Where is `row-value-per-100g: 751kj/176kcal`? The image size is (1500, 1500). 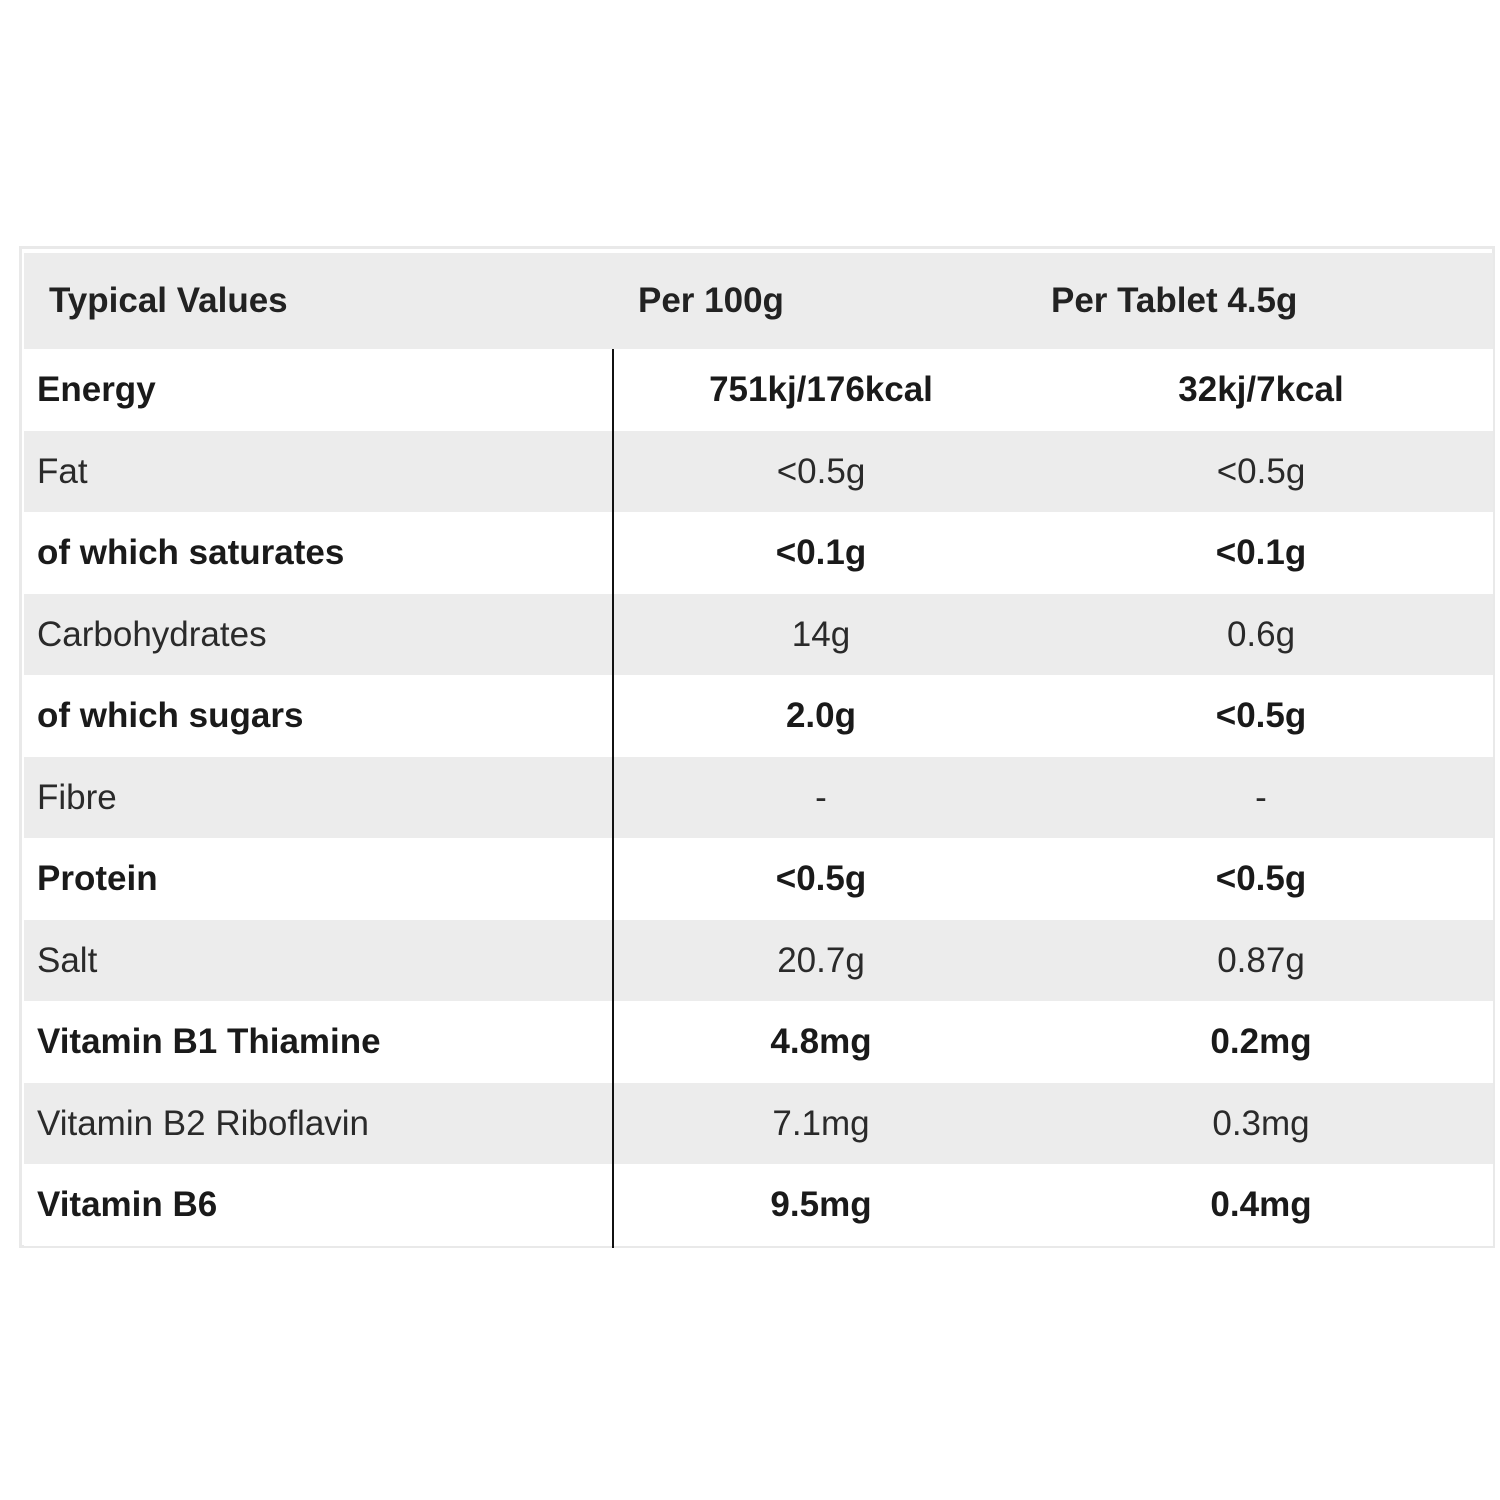
row-value-per-100g: 751kj/176kcal is located at coordinates (821, 389).